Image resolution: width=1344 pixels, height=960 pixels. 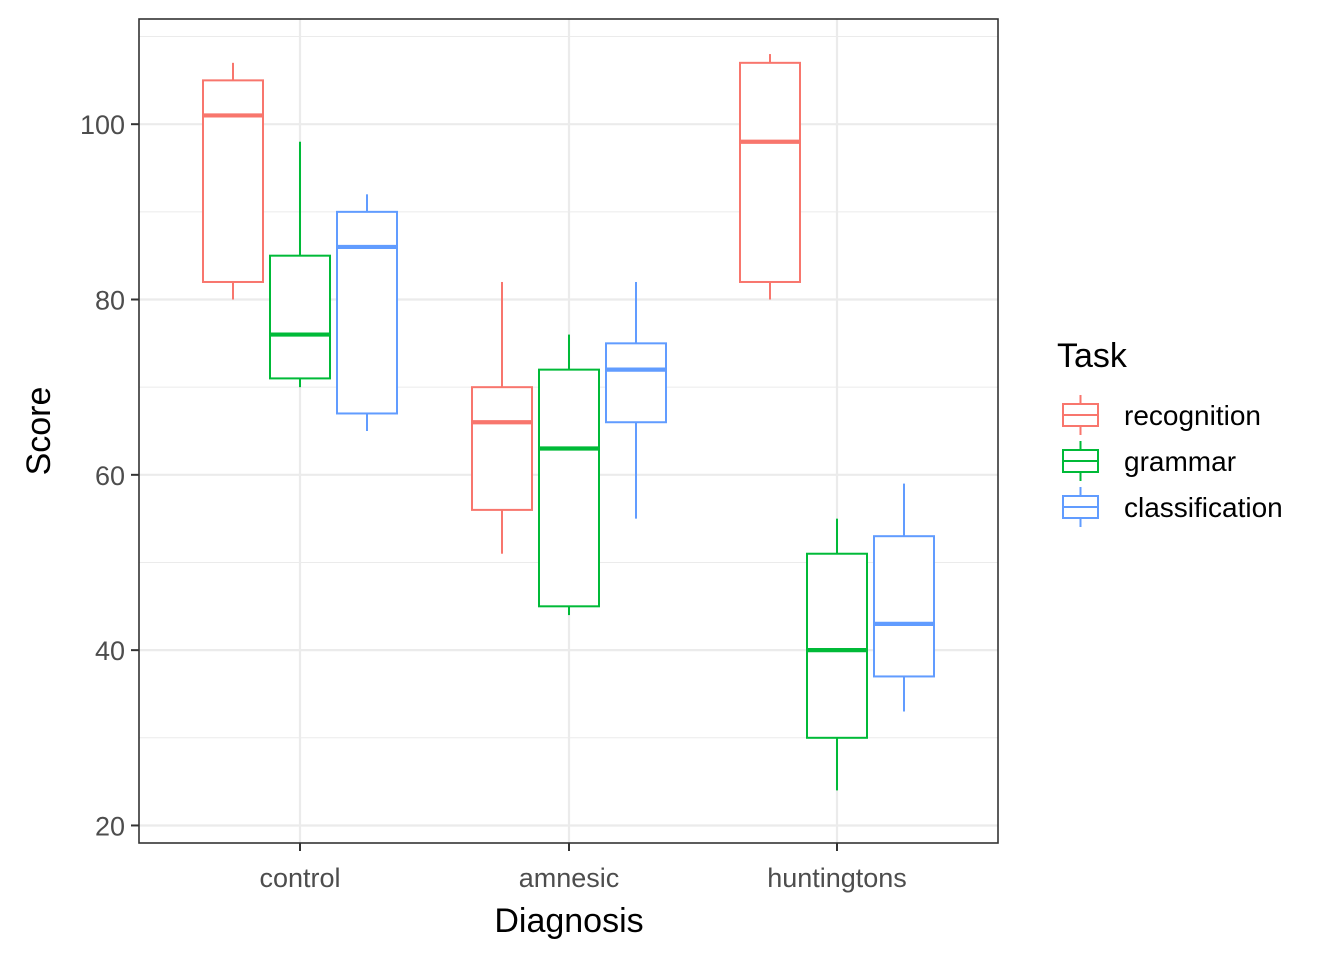 I want to click on x-tick-label: control, so click(x=299, y=878).